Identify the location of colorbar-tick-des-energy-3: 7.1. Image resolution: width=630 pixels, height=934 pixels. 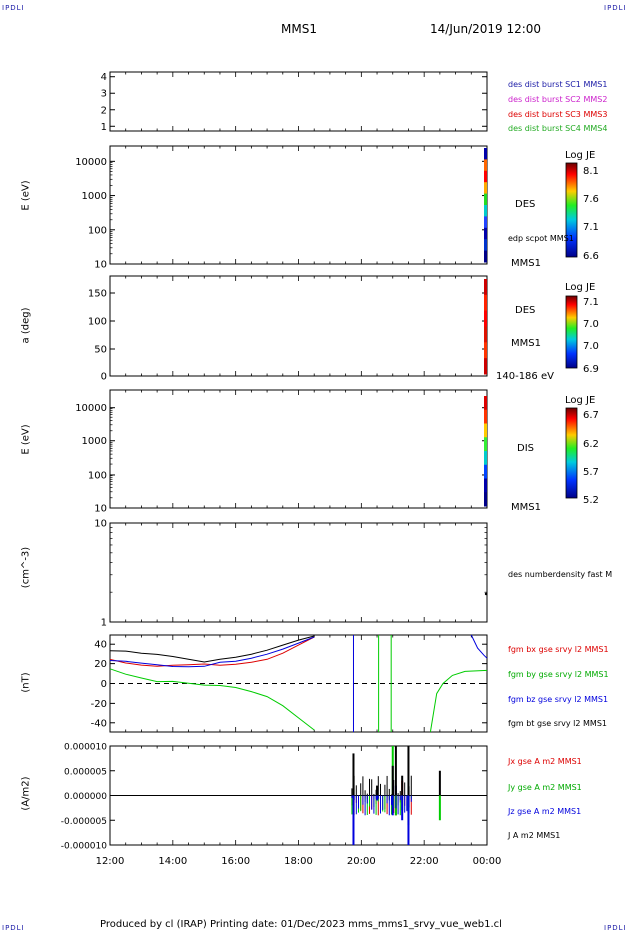
(591, 227).